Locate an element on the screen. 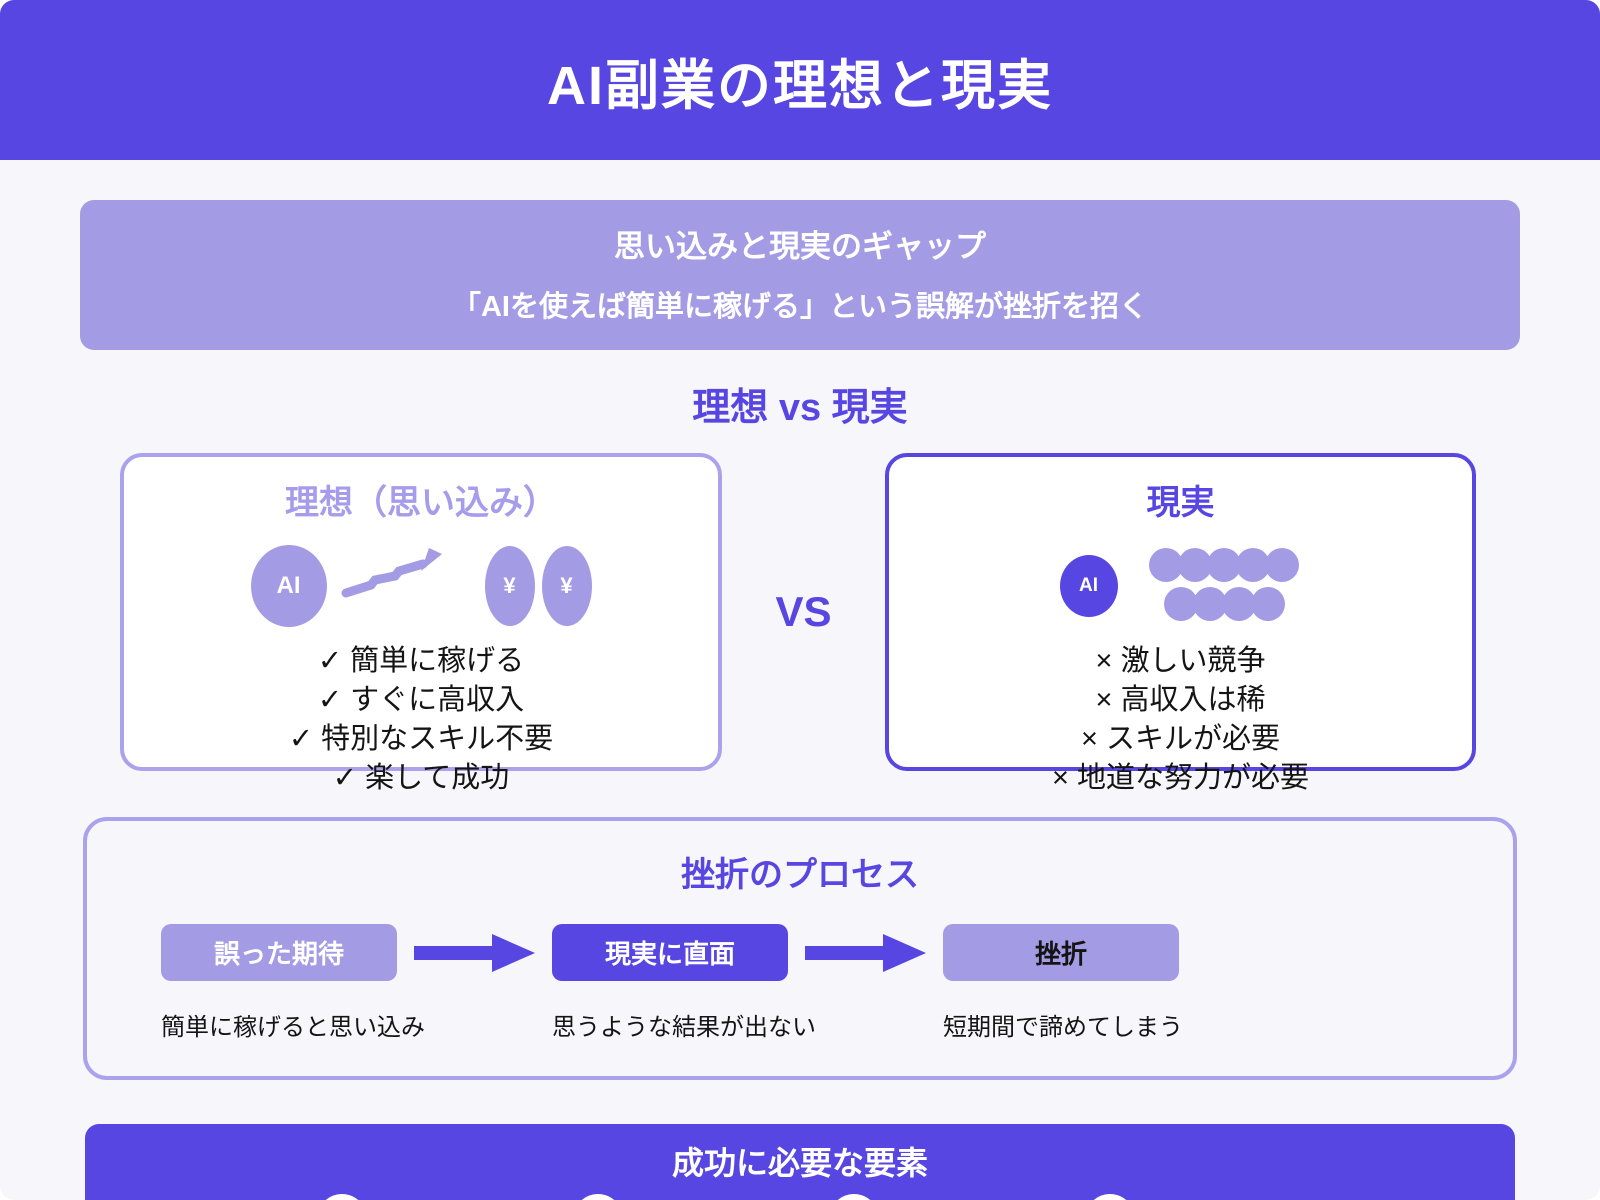 Image resolution: width=1600 pixels, height=1200 pixels. stage-pill: 誤った期待 is located at coordinates (279, 952).